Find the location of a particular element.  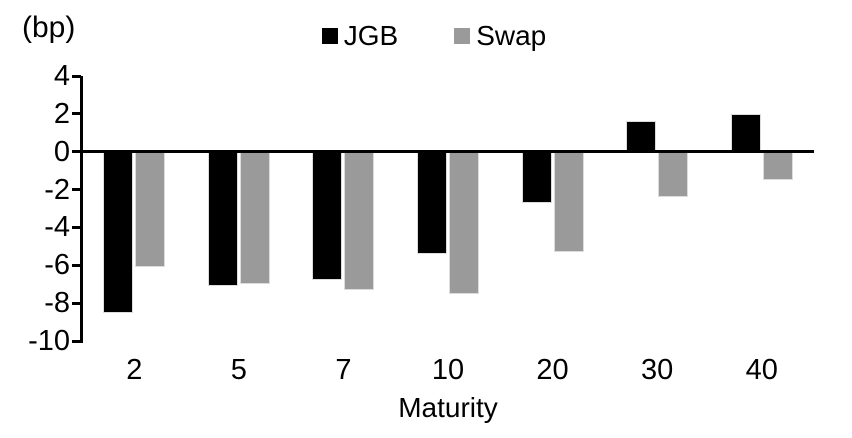

y-tick-label: -8 is located at coordinates (57, 303).